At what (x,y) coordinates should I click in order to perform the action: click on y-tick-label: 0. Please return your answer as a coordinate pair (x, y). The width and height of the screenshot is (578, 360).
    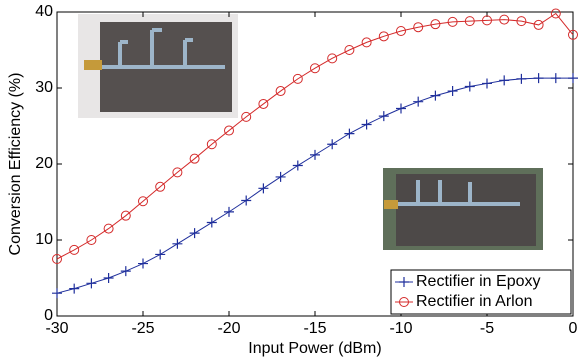
    Looking at the image, I should click on (48, 315).